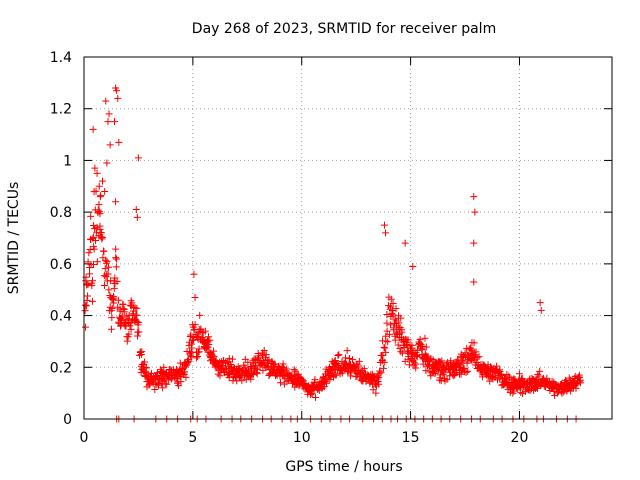 The image size is (640, 480). I want to click on x-axis-label: GPS time / hours, so click(343, 467).